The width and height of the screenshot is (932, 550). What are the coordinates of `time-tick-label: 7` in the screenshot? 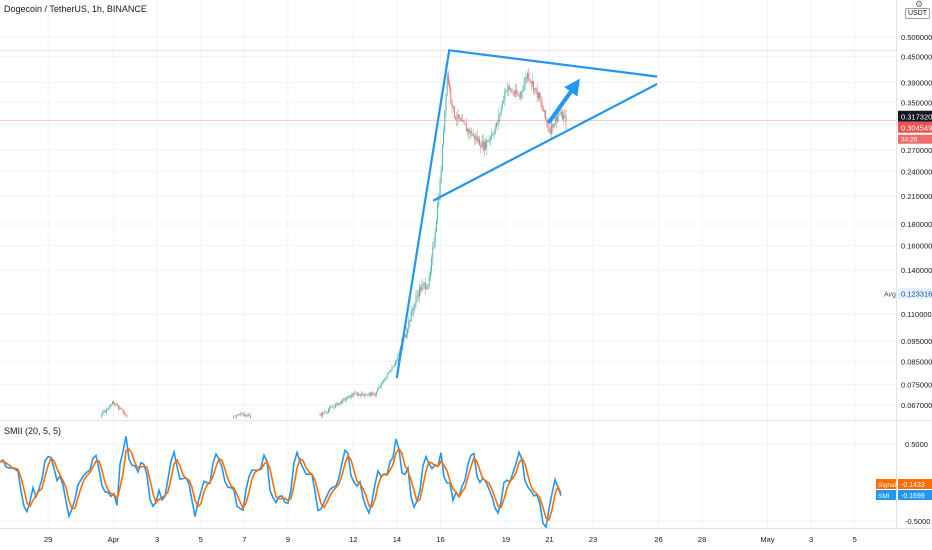 It's located at (244, 539).